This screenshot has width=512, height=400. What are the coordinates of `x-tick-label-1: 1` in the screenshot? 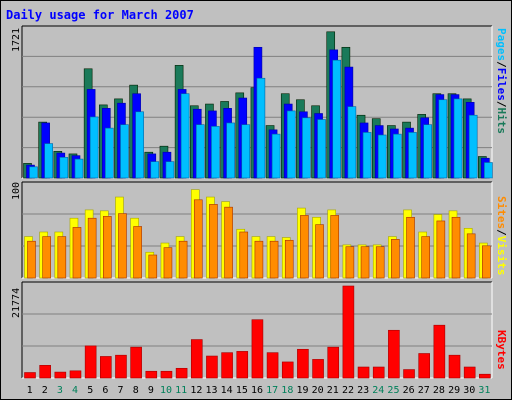 It's located at (30, 390).